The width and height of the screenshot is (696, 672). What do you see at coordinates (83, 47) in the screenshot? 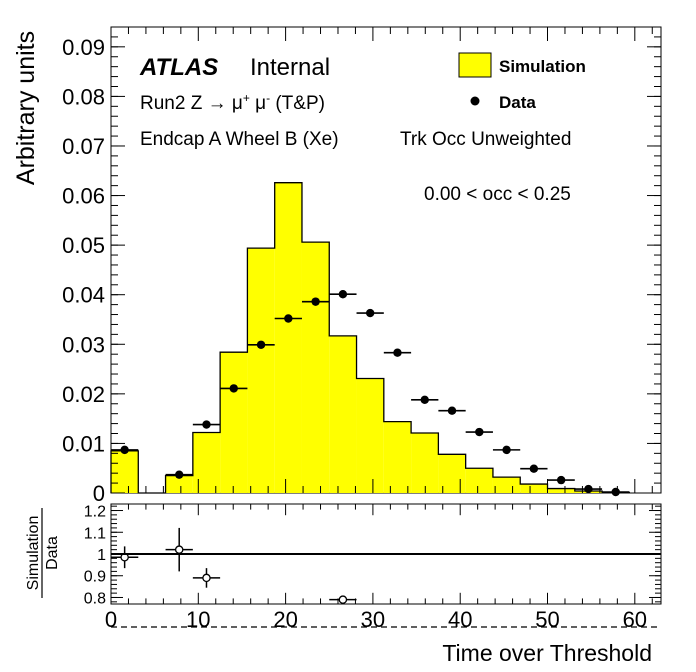
I see `y-tick-label: 0.09` at bounding box center [83, 47].